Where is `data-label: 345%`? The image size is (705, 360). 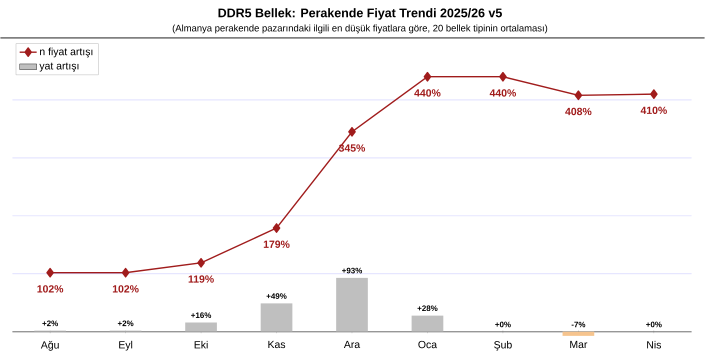
data-label: 345% is located at coordinates (352, 148).